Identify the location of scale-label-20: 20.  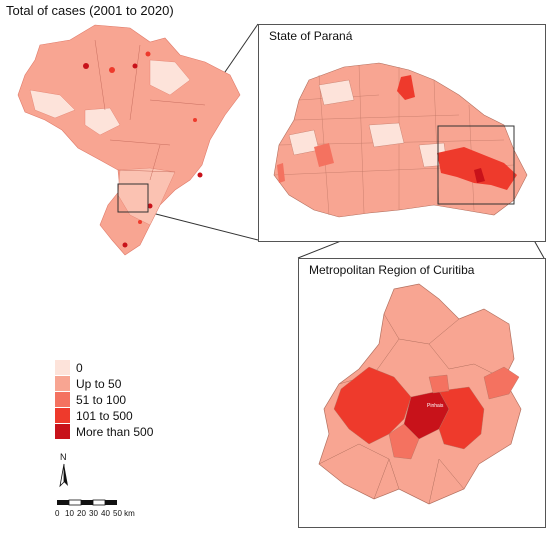
(81, 513).